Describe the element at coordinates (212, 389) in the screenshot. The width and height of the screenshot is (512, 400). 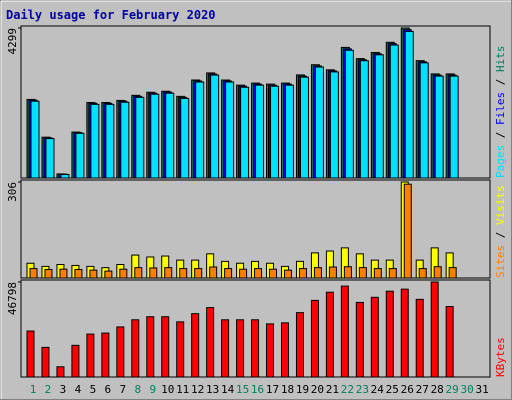
I see `x-tick-label: 13` at that location.